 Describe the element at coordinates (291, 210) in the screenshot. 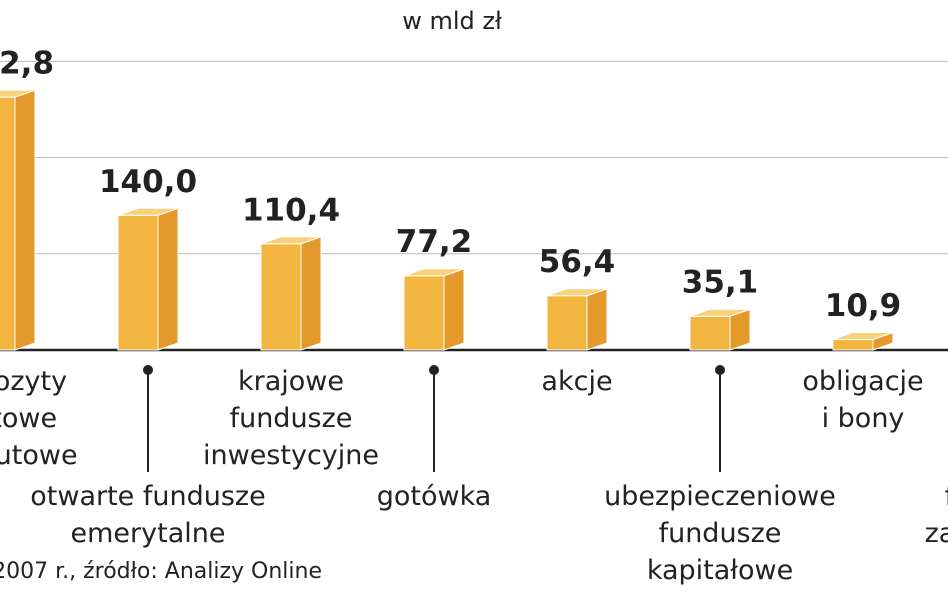

I see `value-label: 110,4` at that location.